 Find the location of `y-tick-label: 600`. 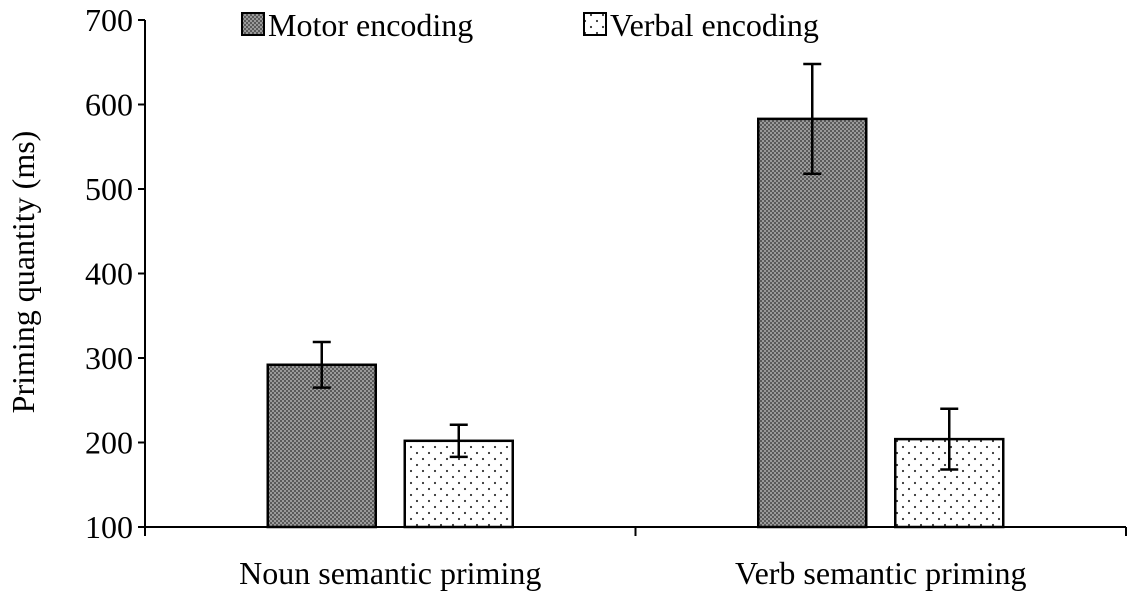

y-tick-label: 600 is located at coordinates (109, 105).